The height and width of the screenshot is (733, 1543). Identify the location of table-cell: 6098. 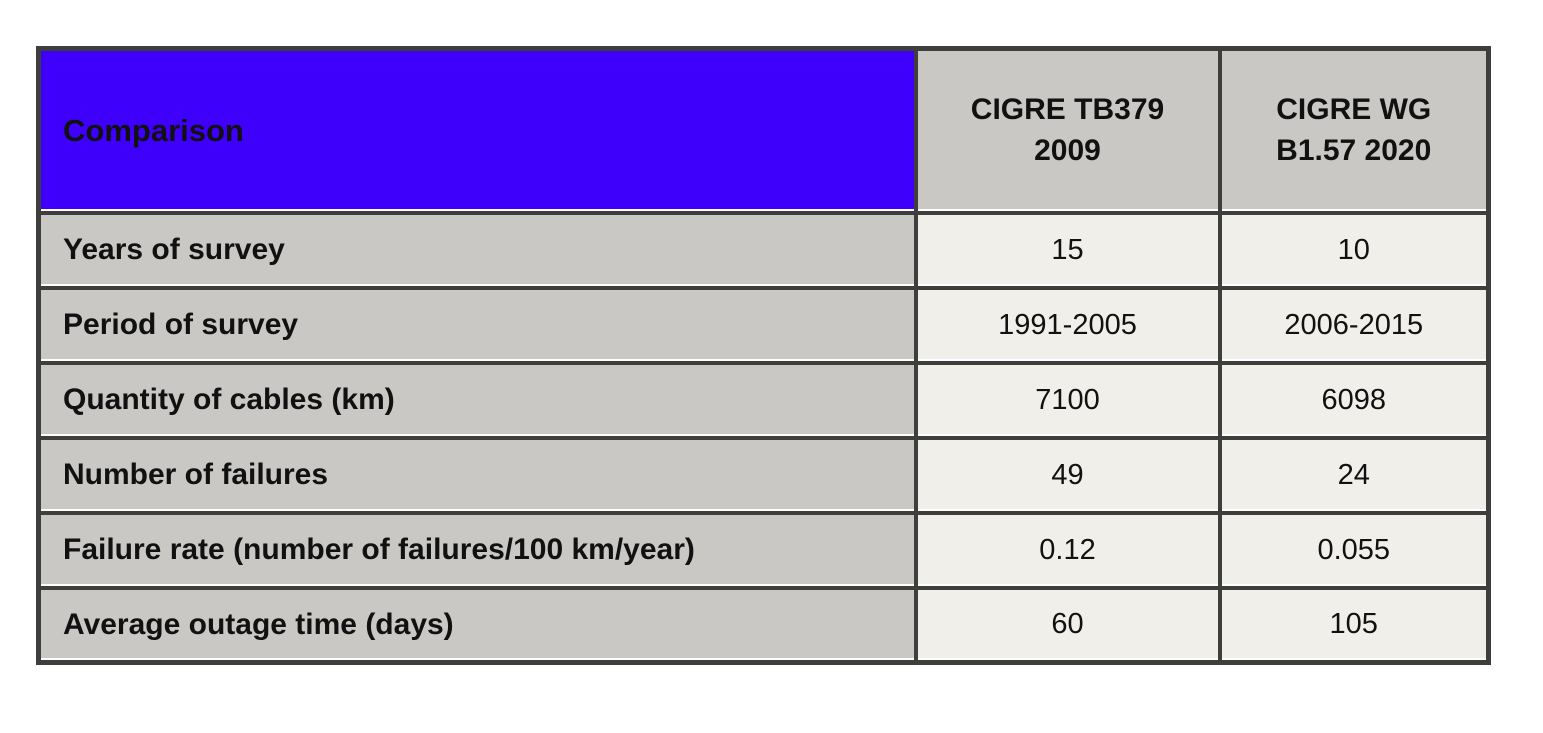
(1354, 400).